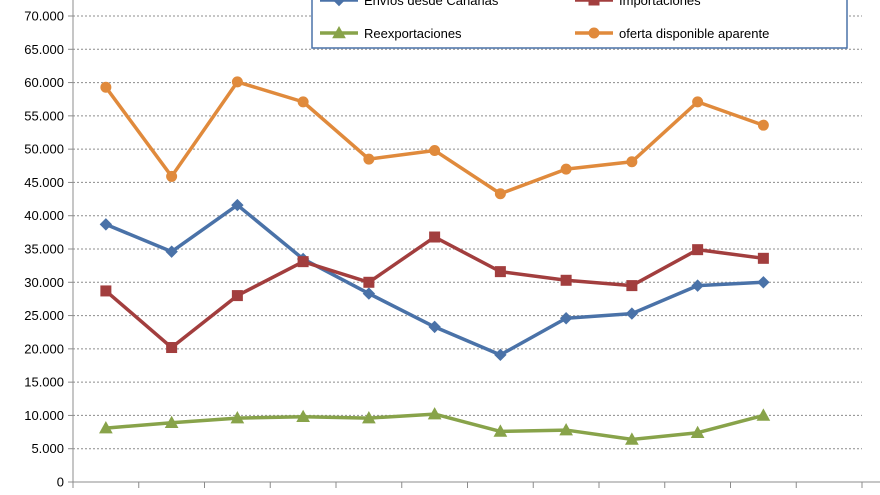  I want to click on legend-entry: Importaciones, so click(638, 4).